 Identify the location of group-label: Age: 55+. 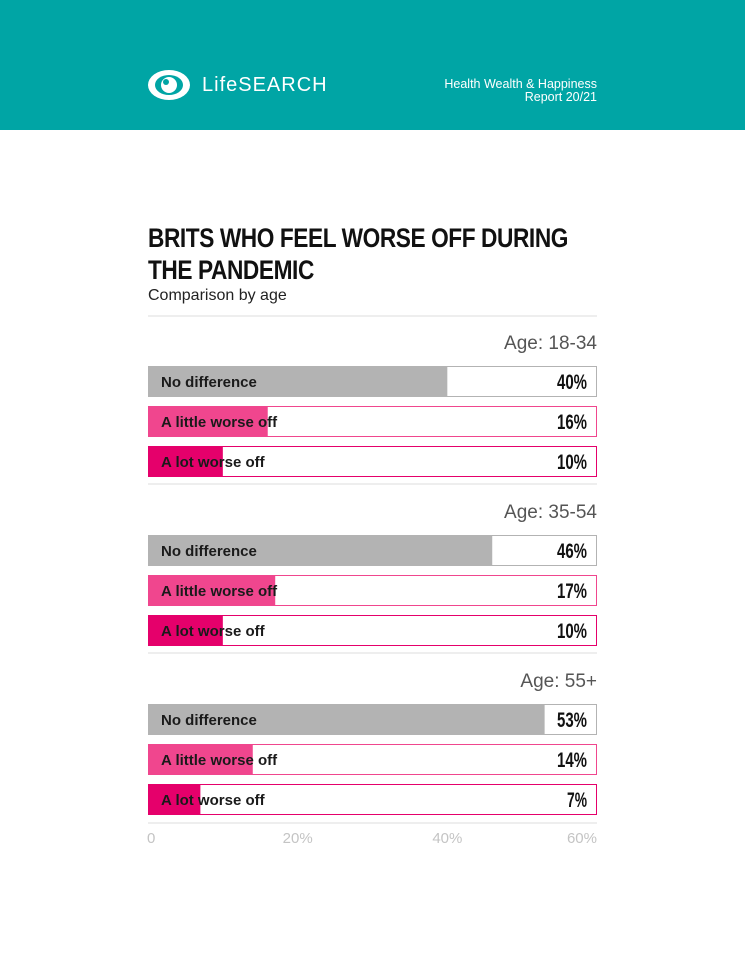
(558, 681).